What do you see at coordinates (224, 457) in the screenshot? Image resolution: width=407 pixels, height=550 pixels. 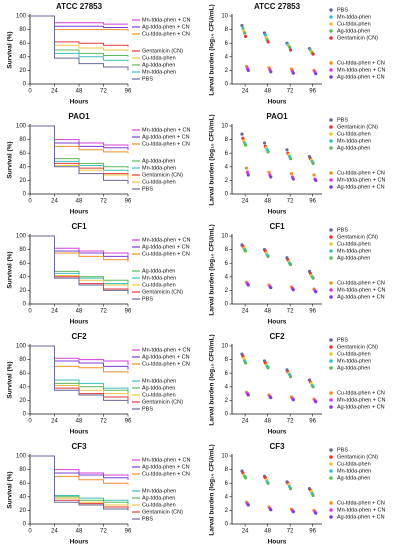 I see `y-tick-label: 10` at bounding box center [224, 457].